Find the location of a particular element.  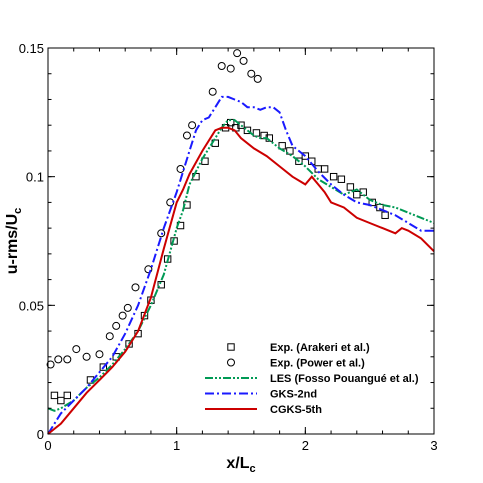

legend-label: LES (Fosso Pouangué et al.) is located at coordinates (344, 379).